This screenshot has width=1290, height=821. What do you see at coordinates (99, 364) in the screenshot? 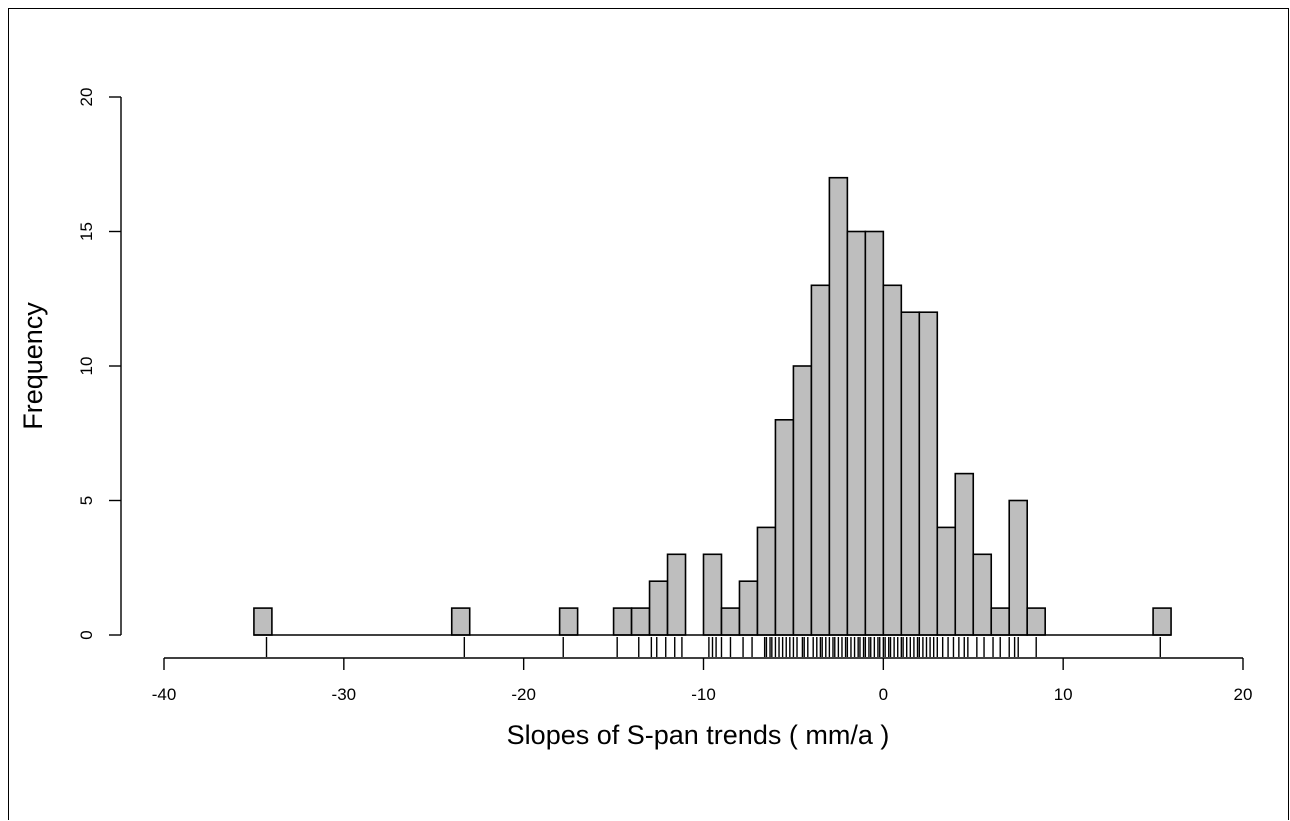
I see `y-axis: 0 5 10 15 20` at bounding box center [99, 364].